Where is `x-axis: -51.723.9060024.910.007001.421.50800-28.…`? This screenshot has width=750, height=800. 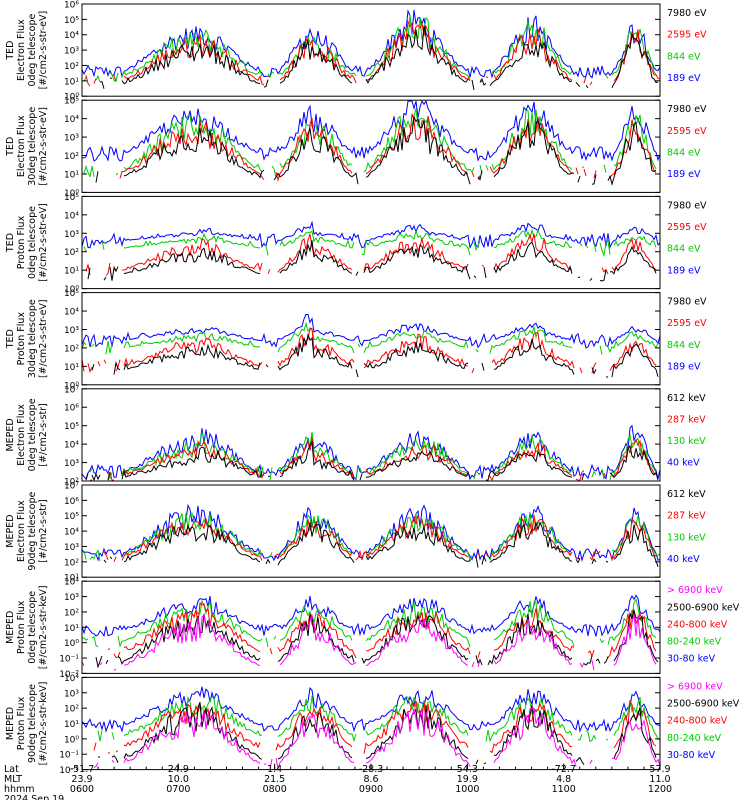 x-axis: -51.723.9060024.910.007001.421.50800-28.… is located at coordinates (338, 781).